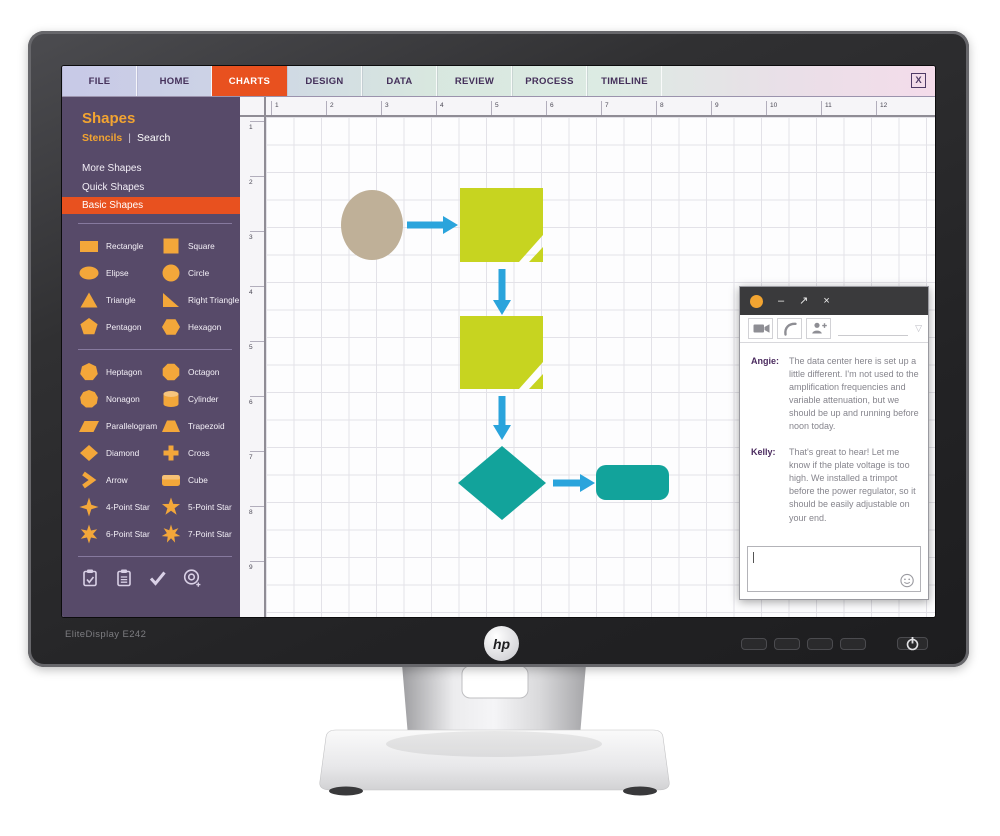  I want to click on hp-logo-text: hp, so click(501, 643).